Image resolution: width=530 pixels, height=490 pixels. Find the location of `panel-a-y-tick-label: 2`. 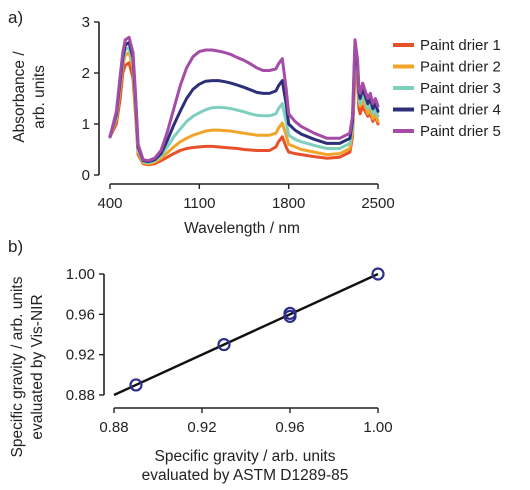

panel-a-y-tick-label: 2 is located at coordinates (86, 73).